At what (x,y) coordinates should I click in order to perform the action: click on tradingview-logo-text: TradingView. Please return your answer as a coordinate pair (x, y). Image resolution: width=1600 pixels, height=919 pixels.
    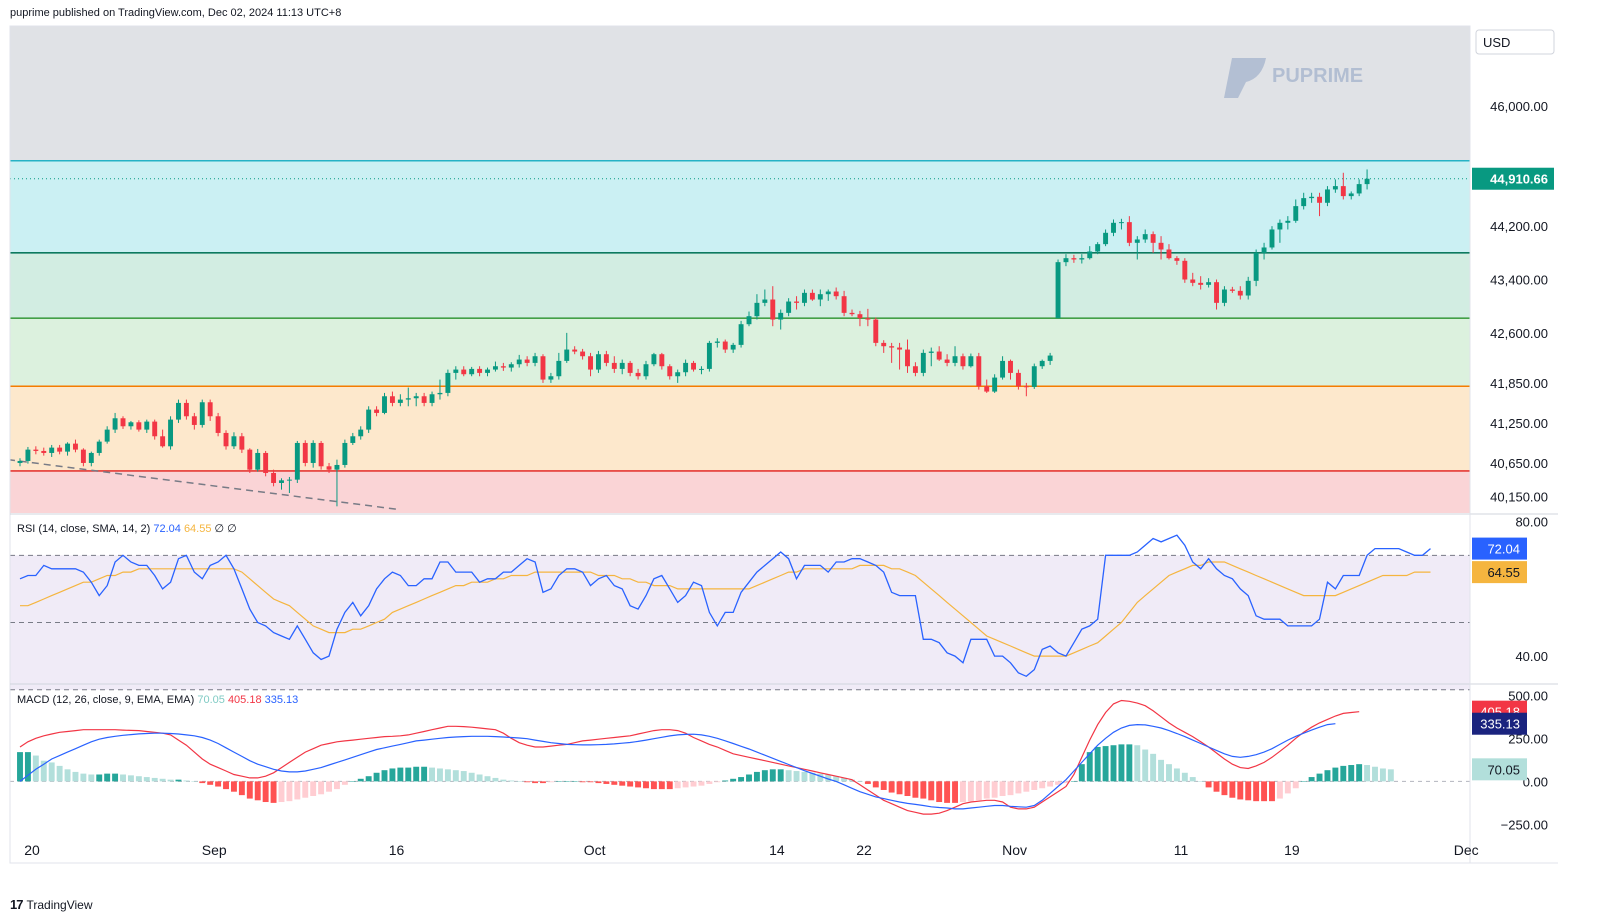
    Looking at the image, I should click on (59, 904).